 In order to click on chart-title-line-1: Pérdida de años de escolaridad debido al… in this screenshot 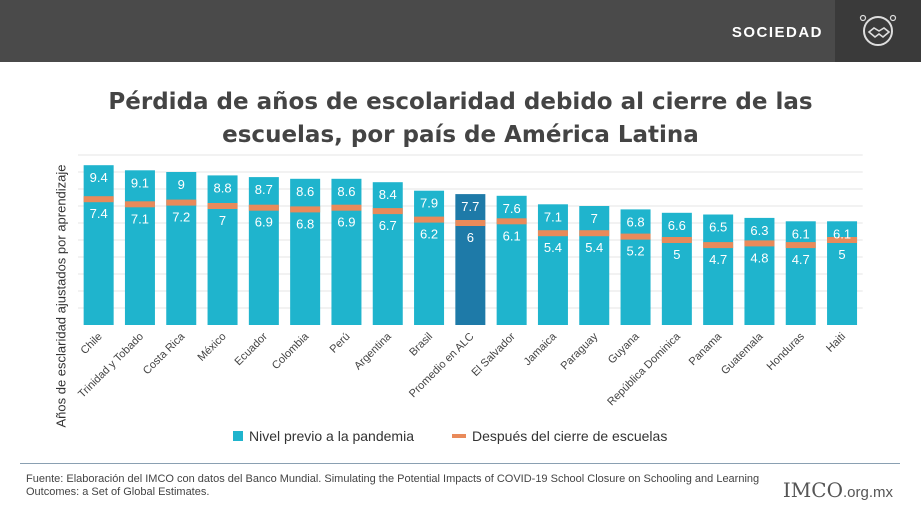, I will do `click(460, 102)`.